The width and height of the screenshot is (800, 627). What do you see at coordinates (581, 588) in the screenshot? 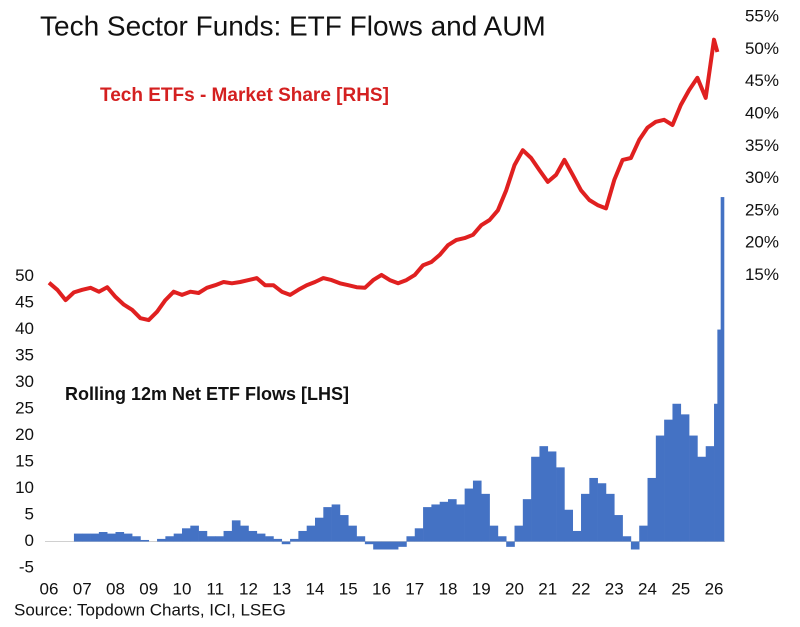
I see `x-tick-label: 22` at bounding box center [581, 588].